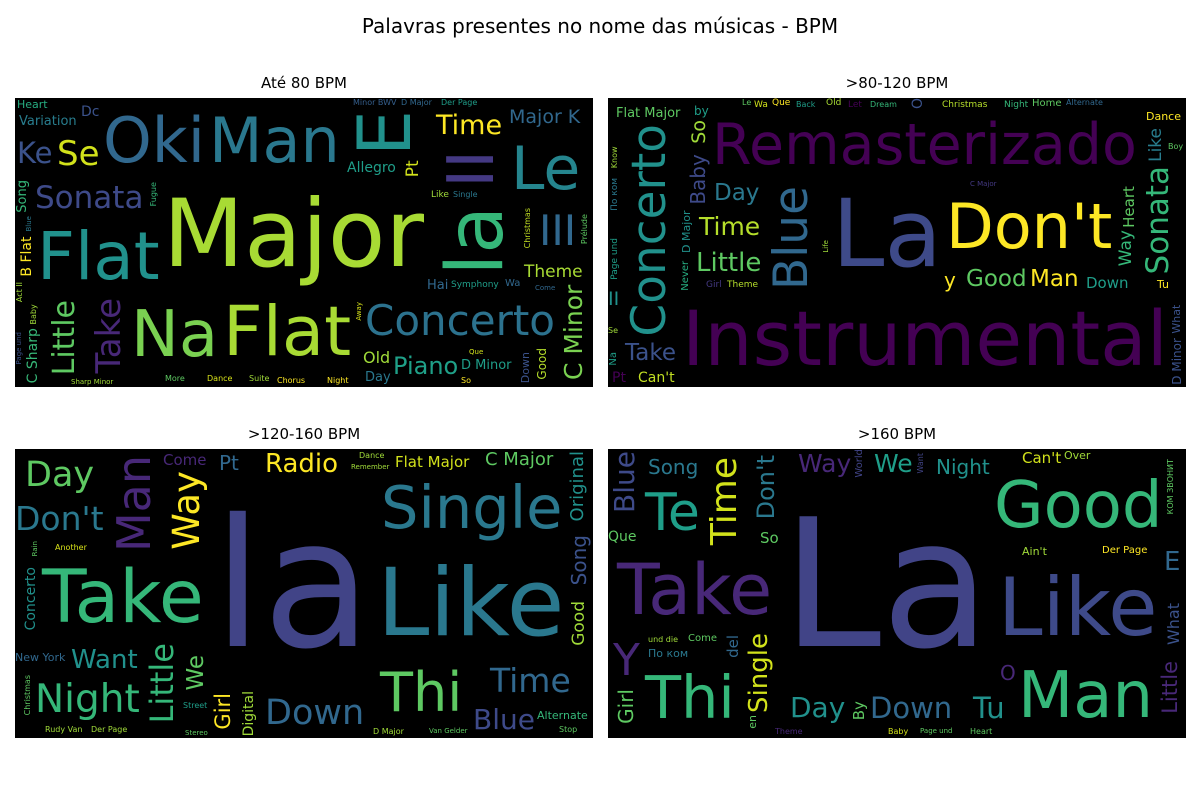  Describe the element at coordinates (89, 198) in the screenshot. I see `word-sonata: Sonata` at that location.